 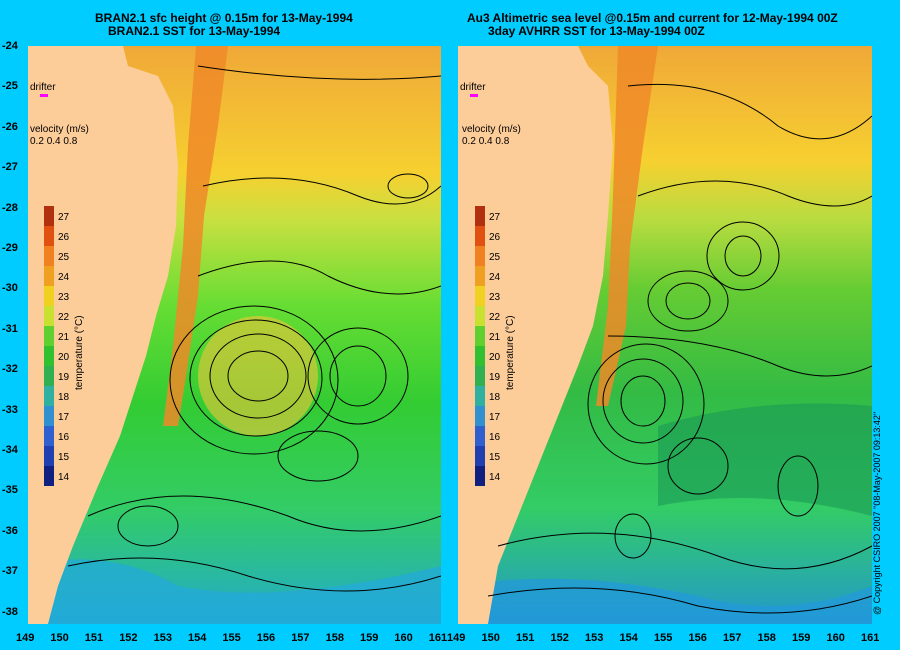 I want to click on colorbar-tick: 25, so click(x=495, y=257).